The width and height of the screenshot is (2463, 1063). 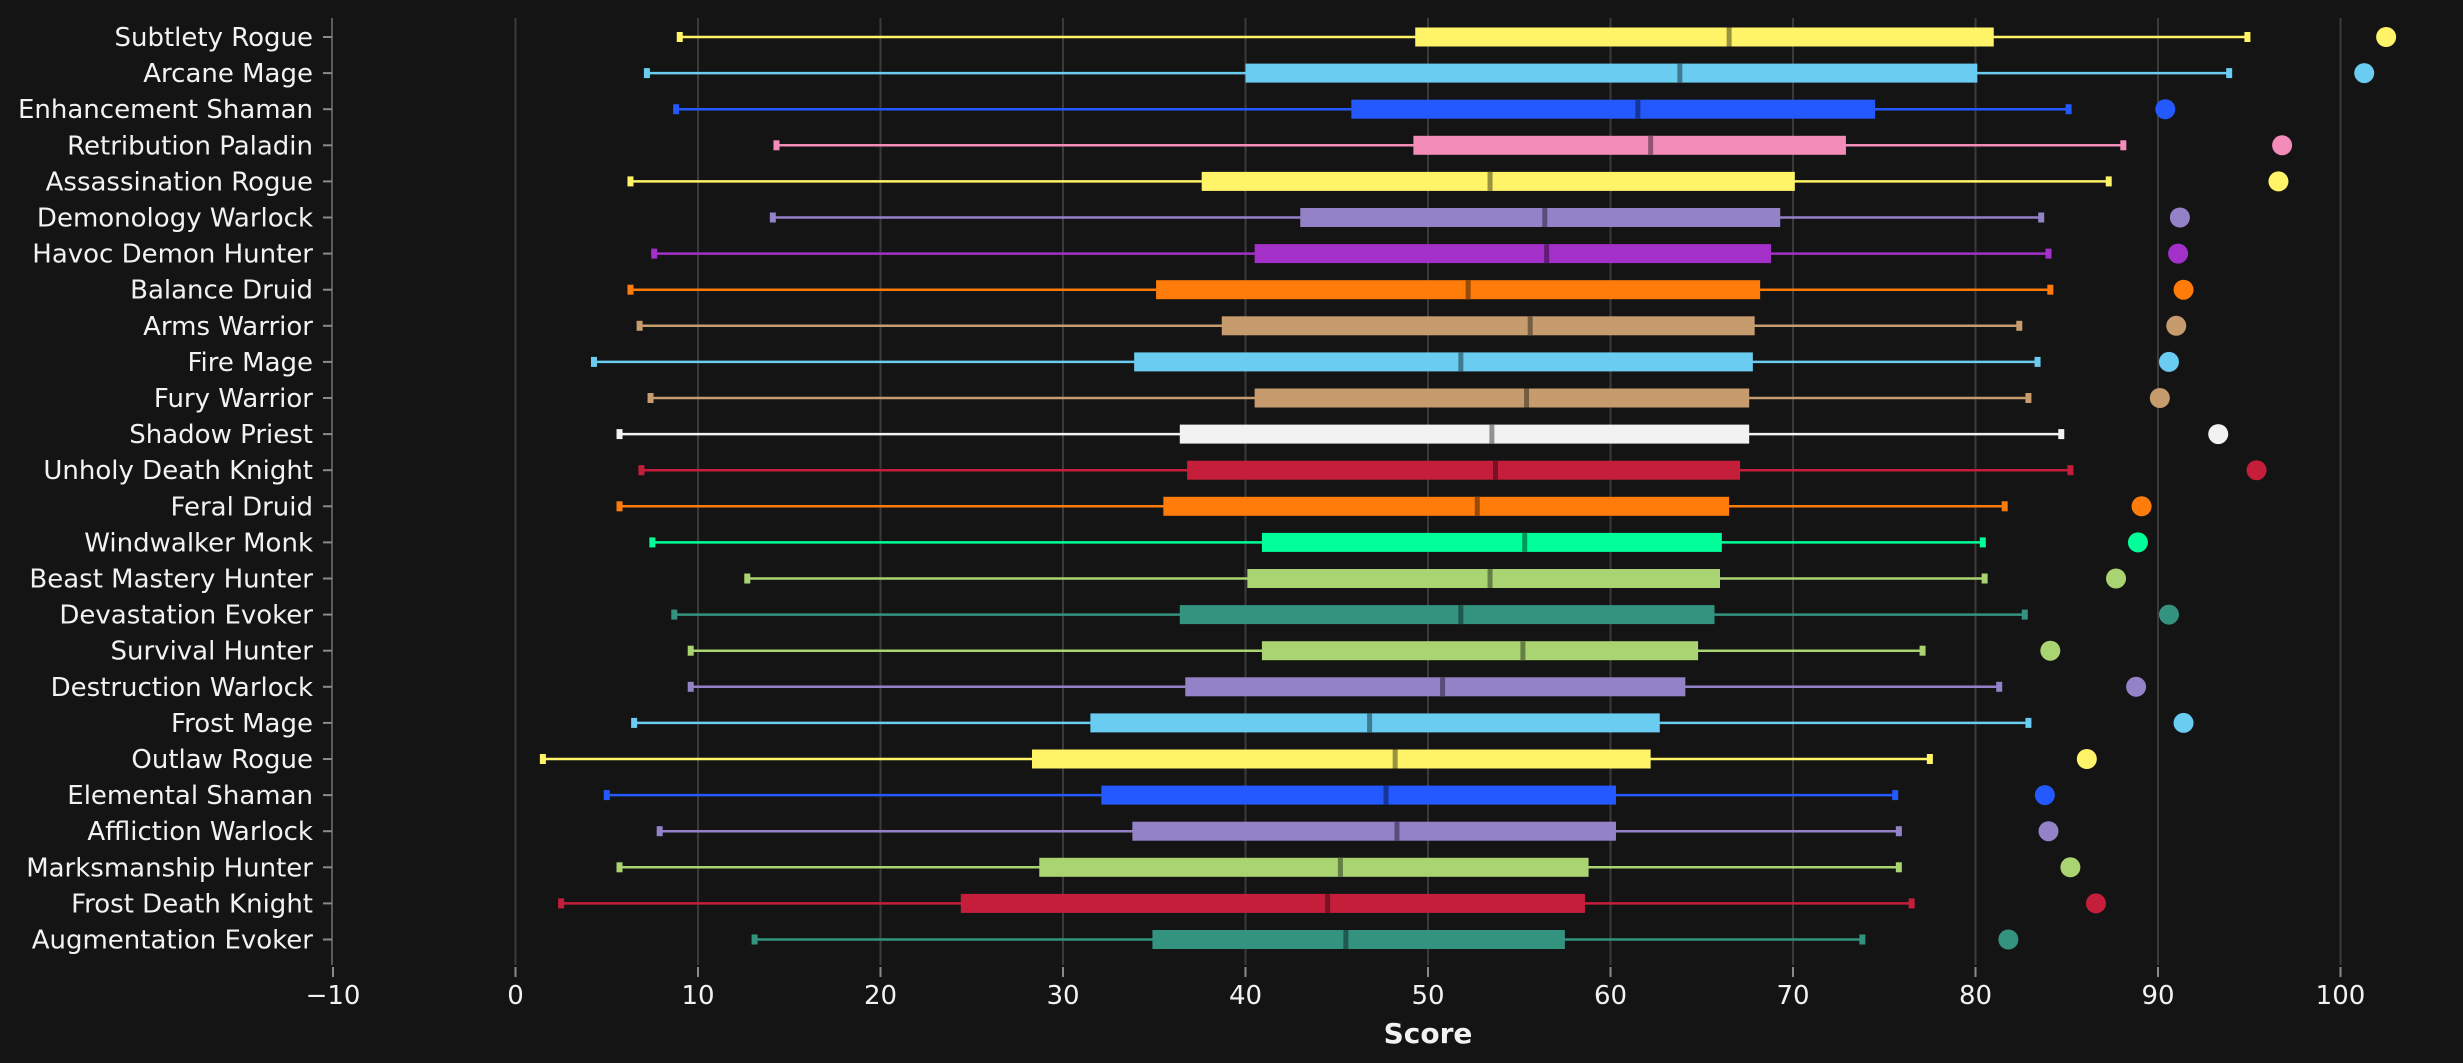 What do you see at coordinates (198, 543) in the screenshot?
I see `category-label: Windwalker Monk` at bounding box center [198, 543].